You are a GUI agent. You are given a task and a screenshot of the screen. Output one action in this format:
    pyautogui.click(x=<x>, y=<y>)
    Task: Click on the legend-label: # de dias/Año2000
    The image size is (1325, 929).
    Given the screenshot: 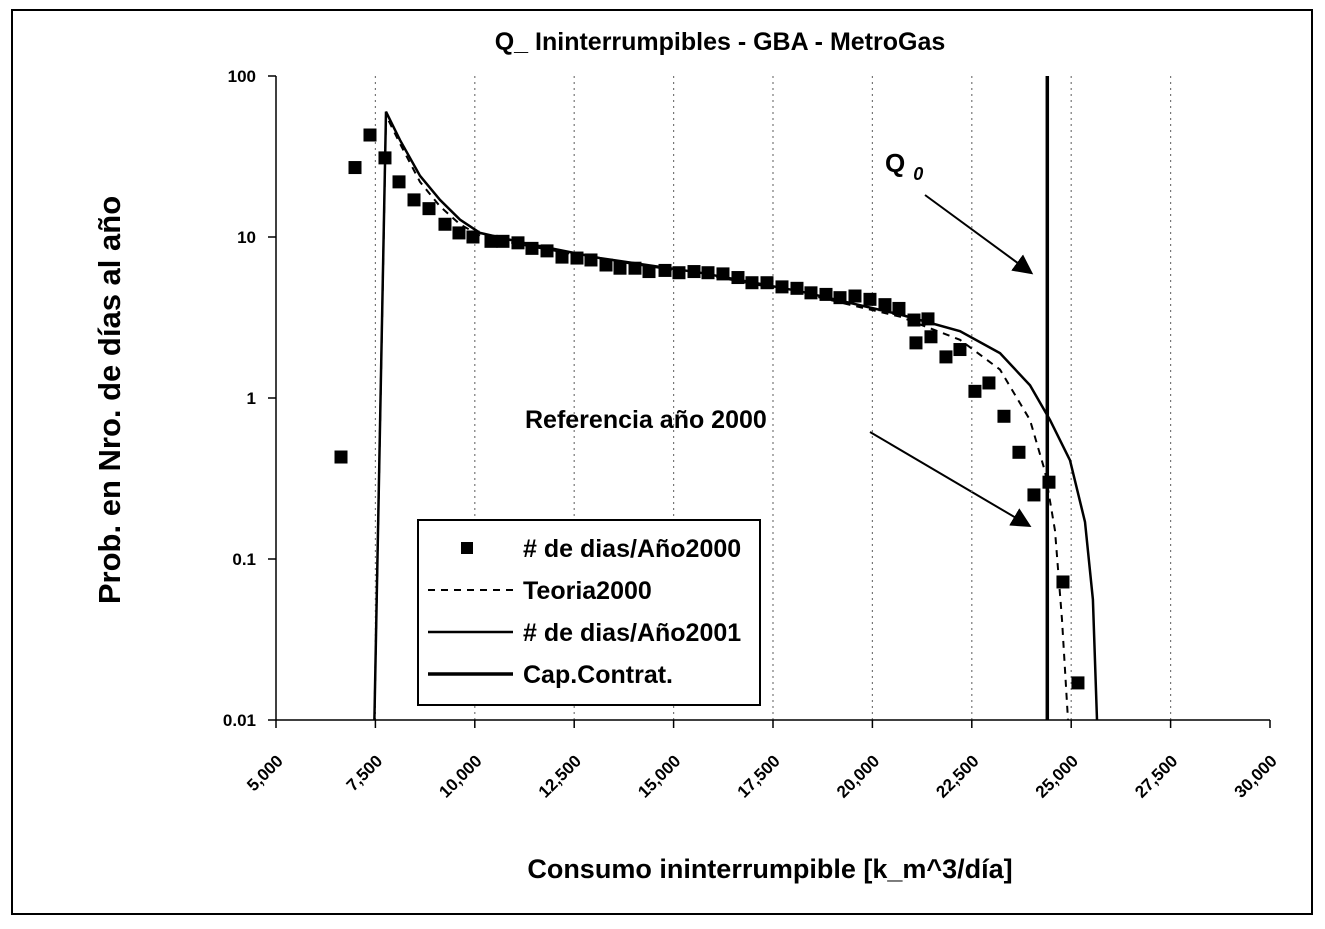 What is the action you would take?
    pyautogui.click(x=632, y=549)
    